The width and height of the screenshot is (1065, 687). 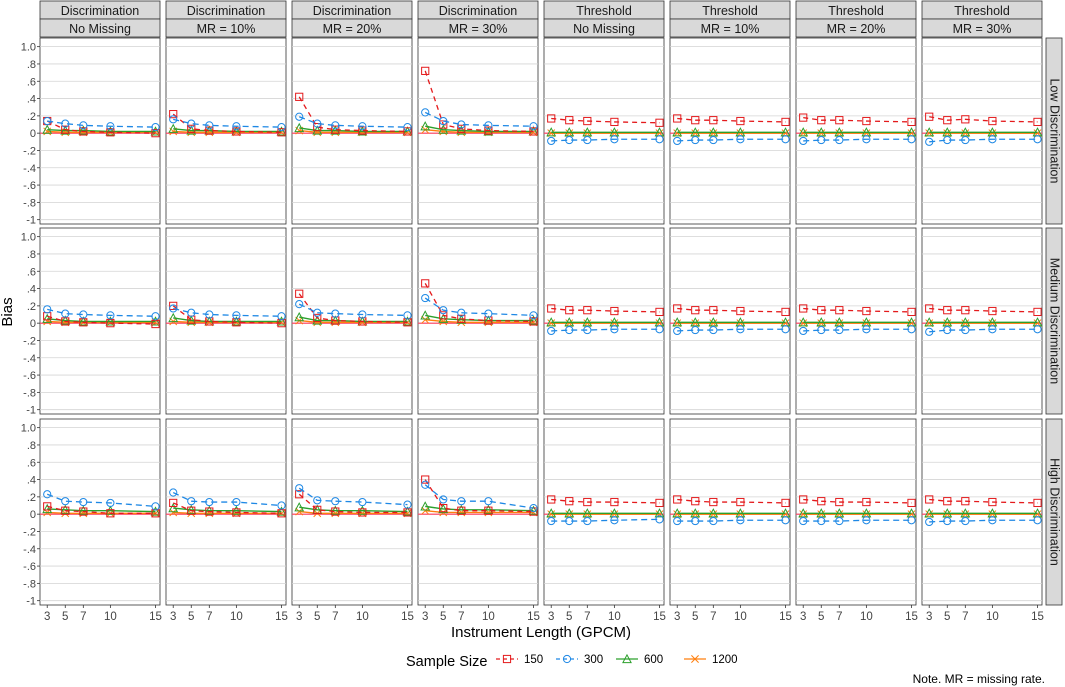 What do you see at coordinates (352, 29) in the screenshot?
I see `column-header-bottom: MR = 20%` at bounding box center [352, 29].